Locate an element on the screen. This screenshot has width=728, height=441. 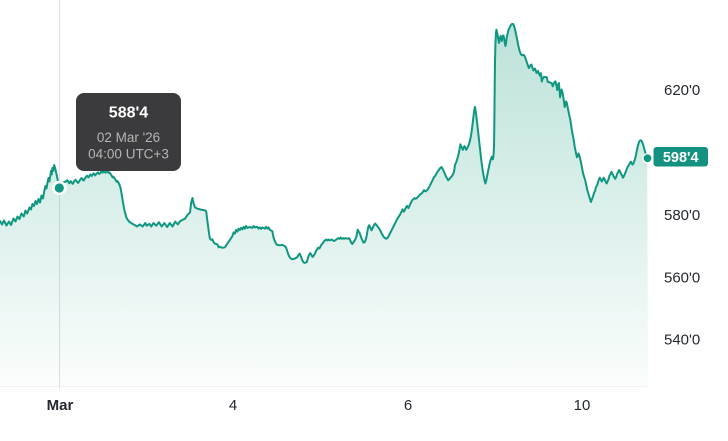
svg-text: 580'0 is located at coordinates (682, 215).